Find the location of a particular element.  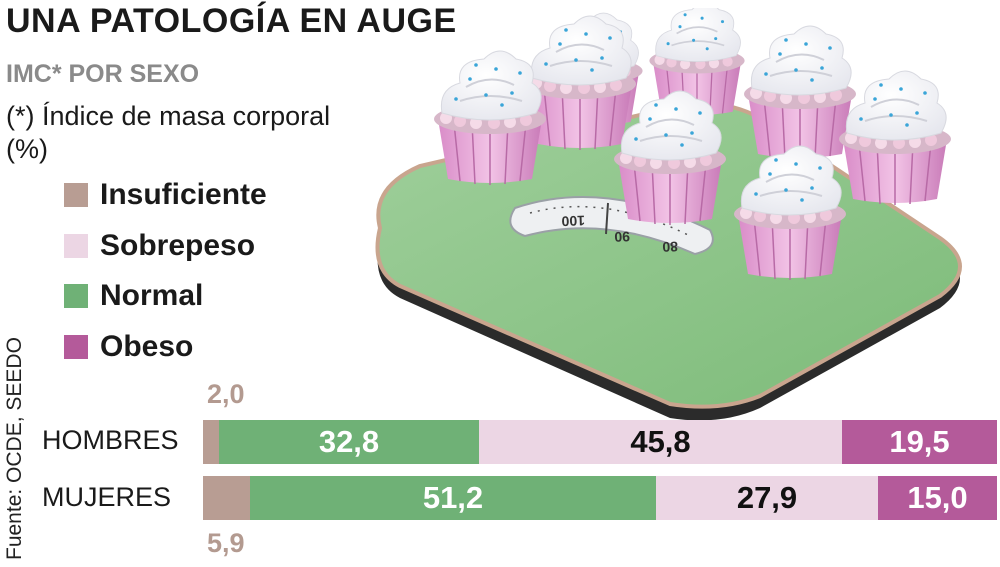

note-unit: (%) is located at coordinates (27, 149).